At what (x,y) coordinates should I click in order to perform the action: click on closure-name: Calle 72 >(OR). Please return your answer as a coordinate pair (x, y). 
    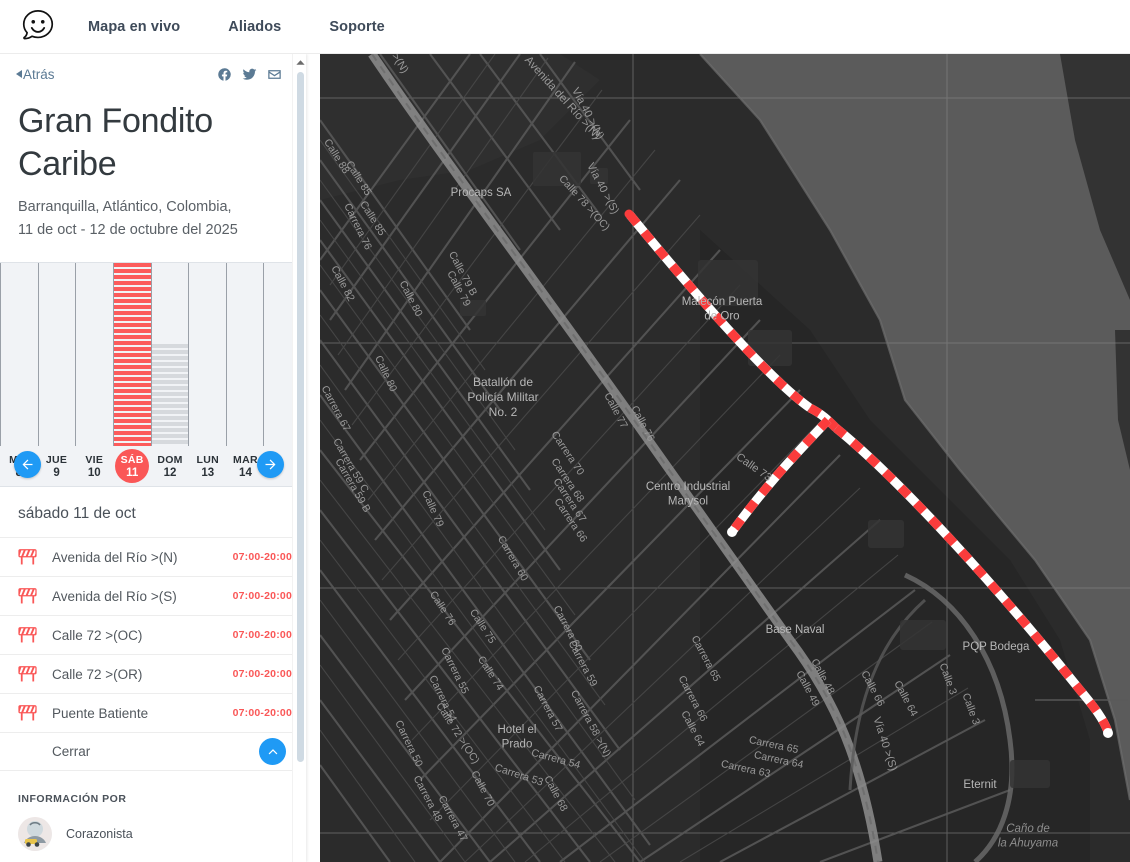
    Looking at the image, I should click on (97, 674).